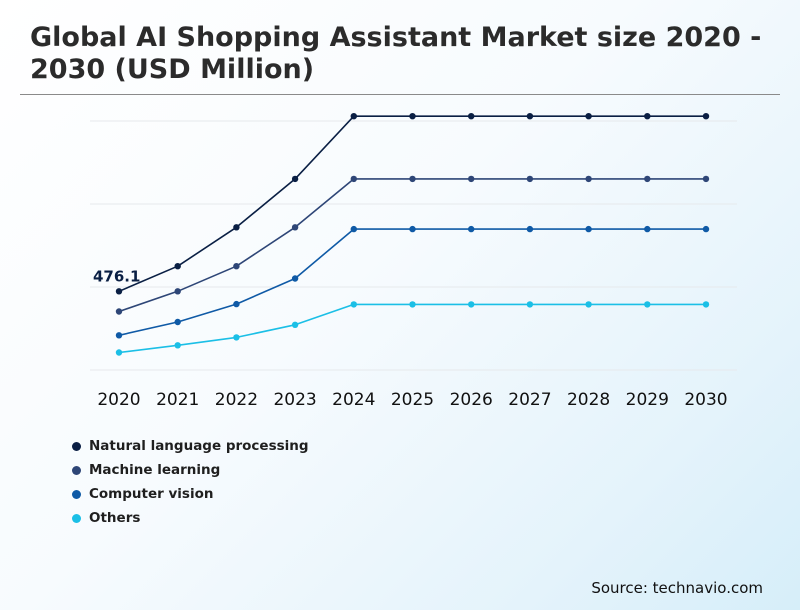 This screenshot has width=800, height=610. I want to click on legend-label: Natural language processing, so click(199, 446).